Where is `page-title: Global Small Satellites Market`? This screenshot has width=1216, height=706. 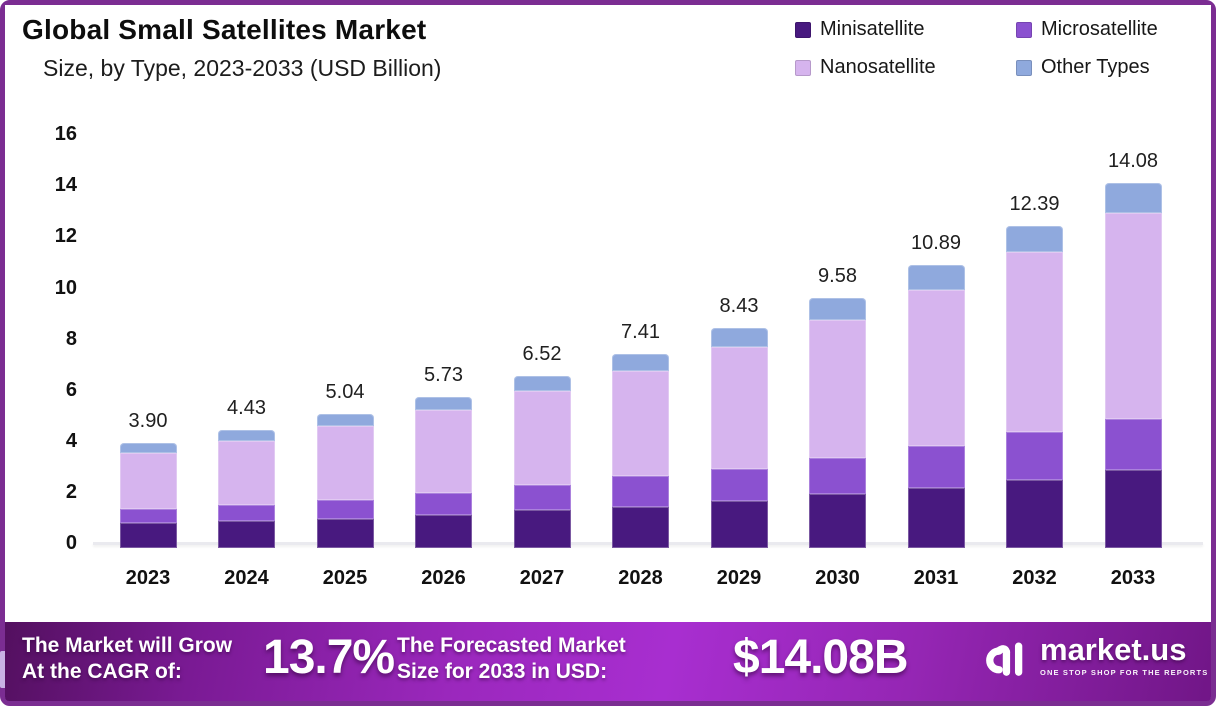
page-title: Global Small Satellites Market is located at coordinates (224, 29).